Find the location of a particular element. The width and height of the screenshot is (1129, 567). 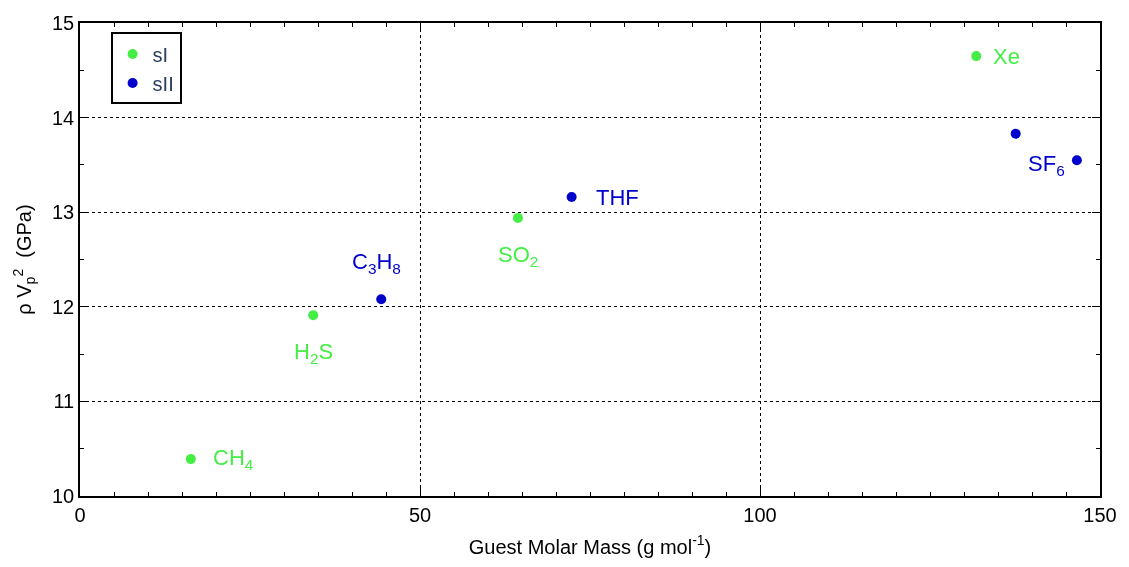

annotation: SO$_{2}$ is located at coordinates (518, 256).